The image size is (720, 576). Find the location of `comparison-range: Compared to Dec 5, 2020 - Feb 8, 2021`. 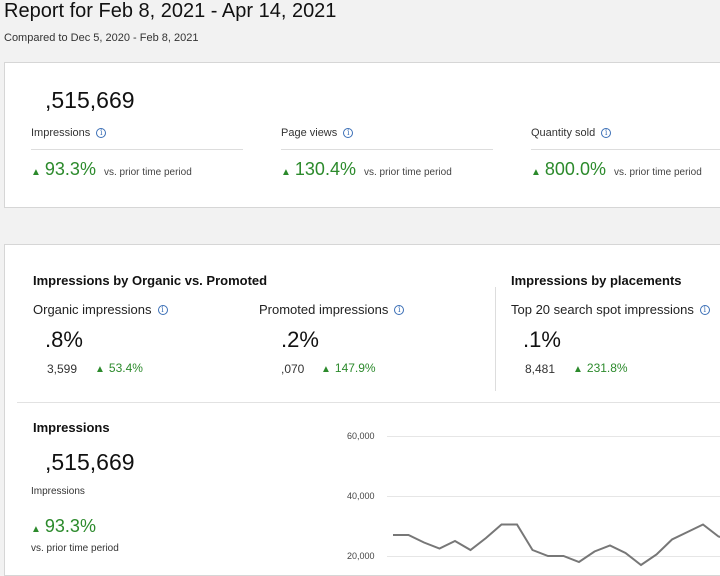

comparison-range: Compared to Dec 5, 2020 - Feb 8, 2021 is located at coordinates (101, 38).